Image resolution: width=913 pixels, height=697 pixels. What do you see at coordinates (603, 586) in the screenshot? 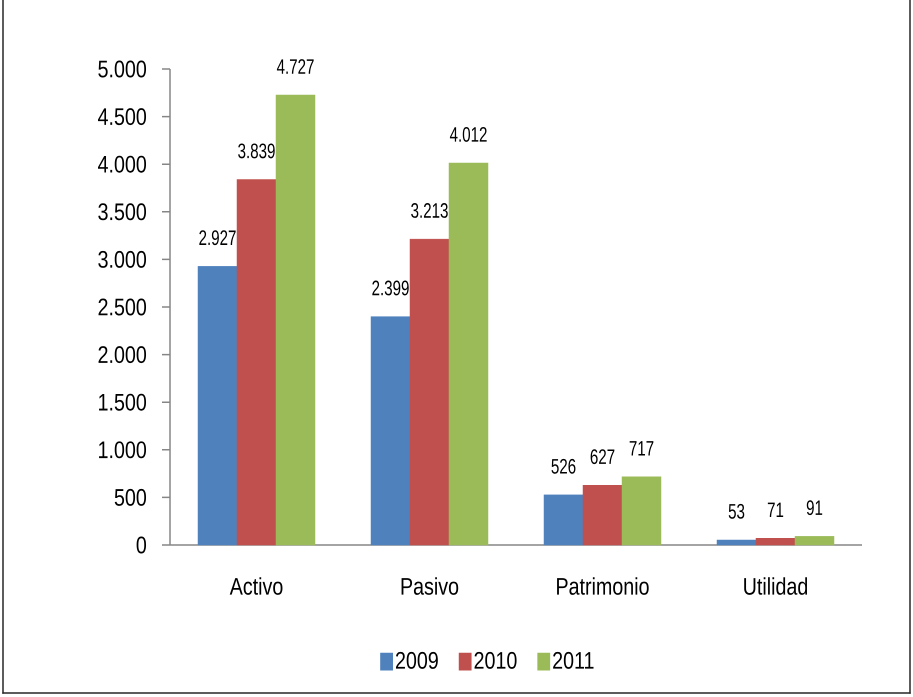
I see `x-tick-label: Patrimonio` at bounding box center [603, 586].